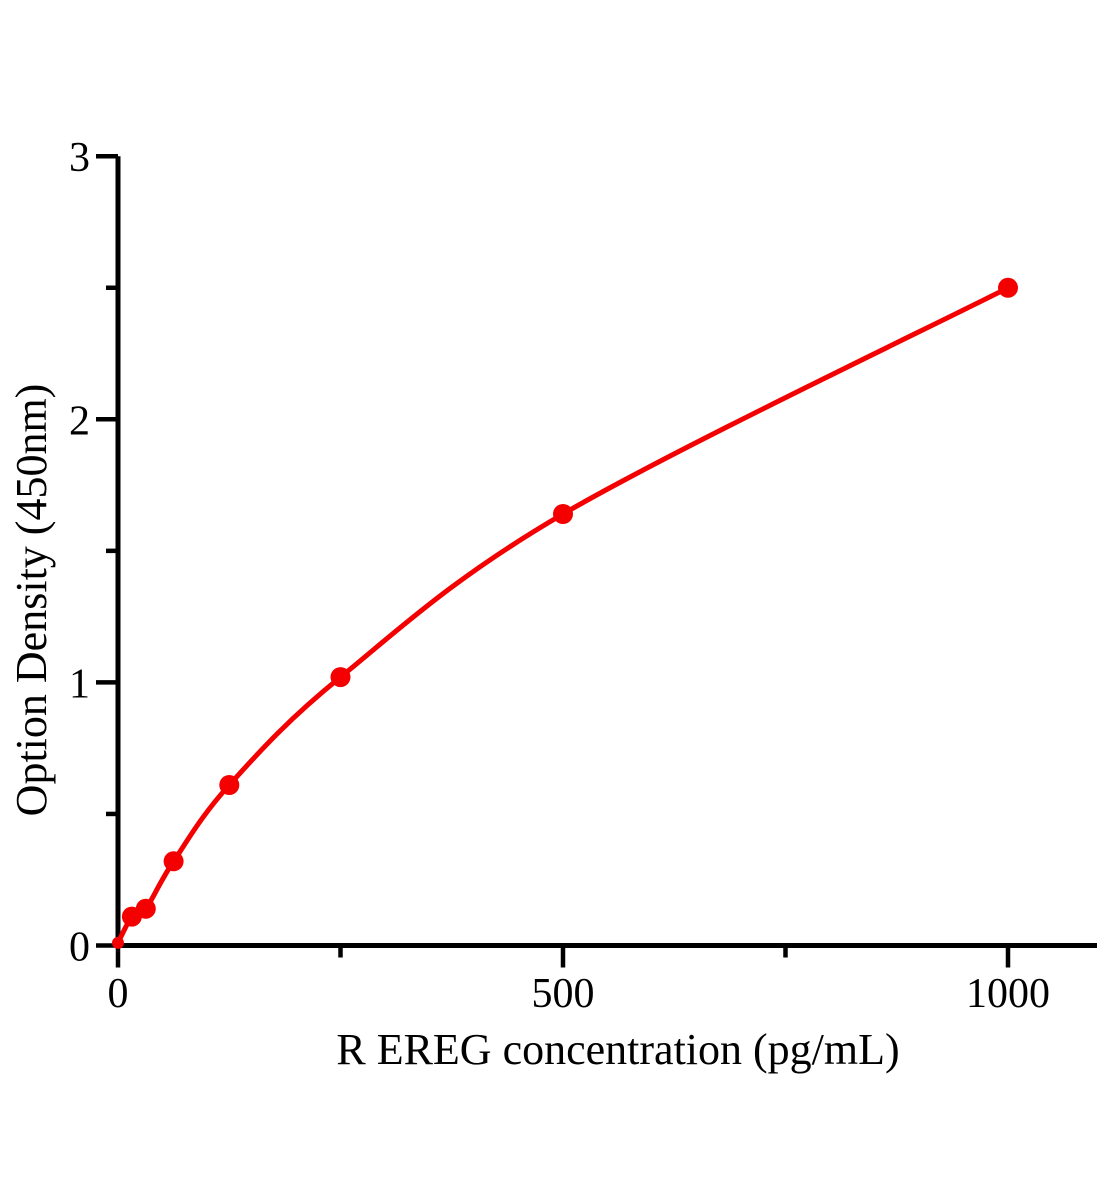 The image size is (1104, 1200). What do you see at coordinates (79, 158) in the screenshot?
I see `y-tick-label: 3` at bounding box center [79, 158].